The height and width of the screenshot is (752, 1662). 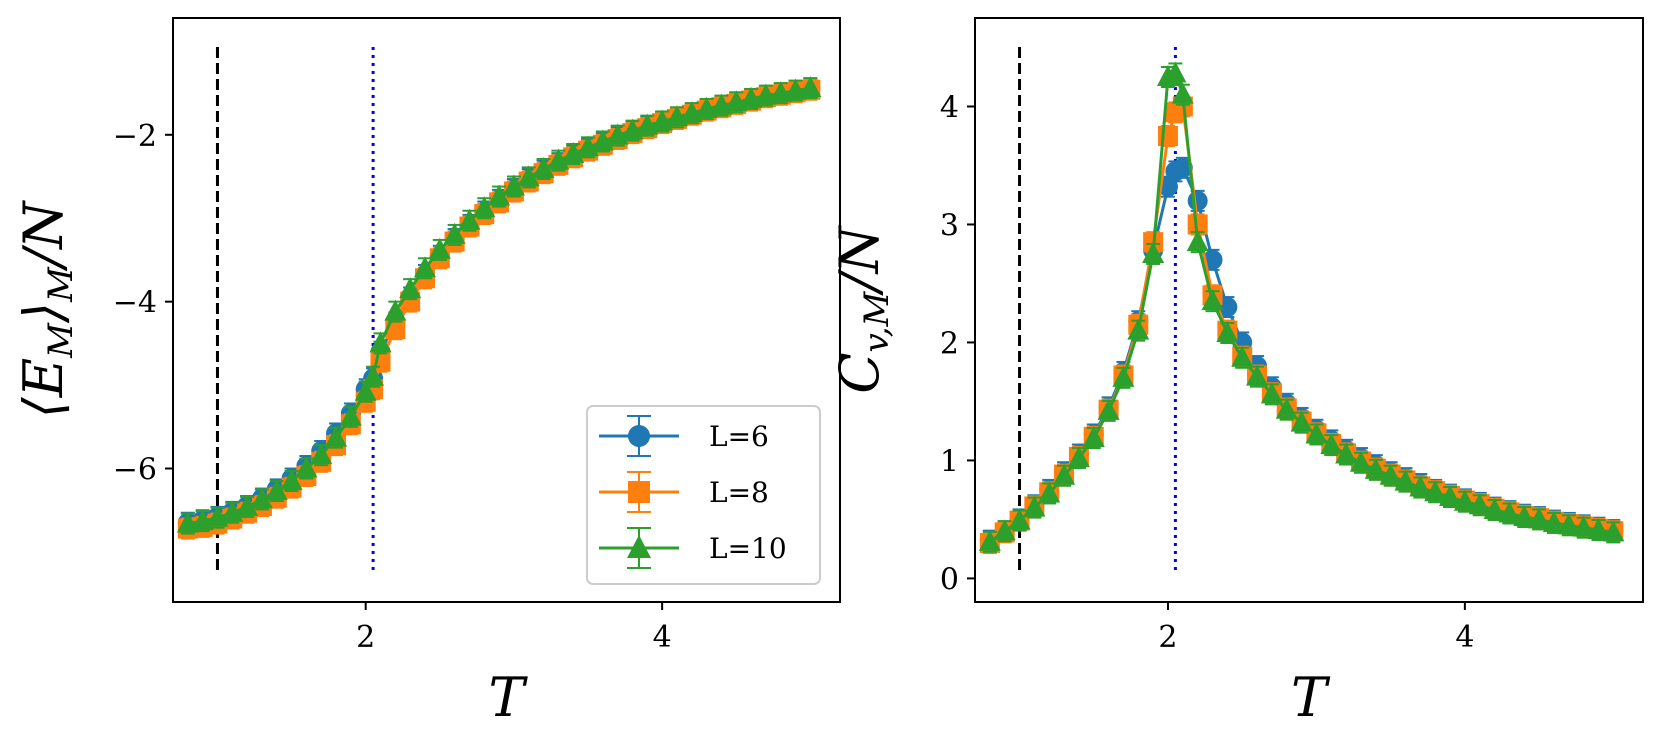 What do you see at coordinates (949, 107) in the screenshot?
I see `y-tick-label: 4` at bounding box center [949, 107].